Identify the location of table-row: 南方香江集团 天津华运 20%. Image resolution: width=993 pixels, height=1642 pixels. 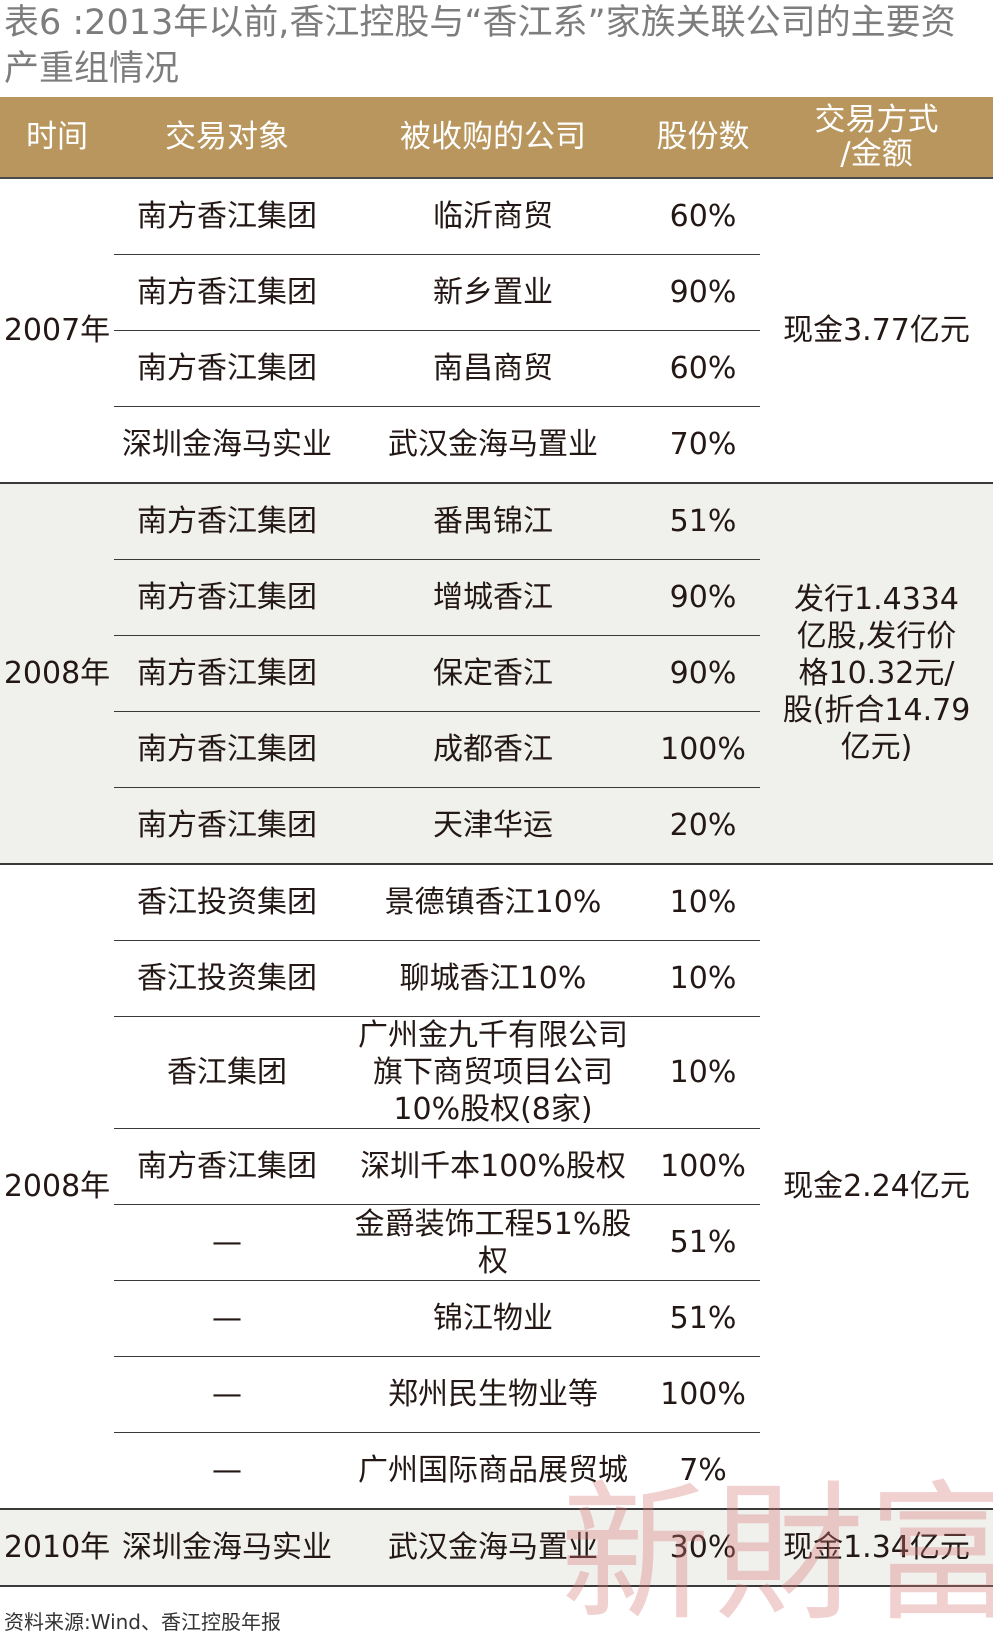
(496, 826).